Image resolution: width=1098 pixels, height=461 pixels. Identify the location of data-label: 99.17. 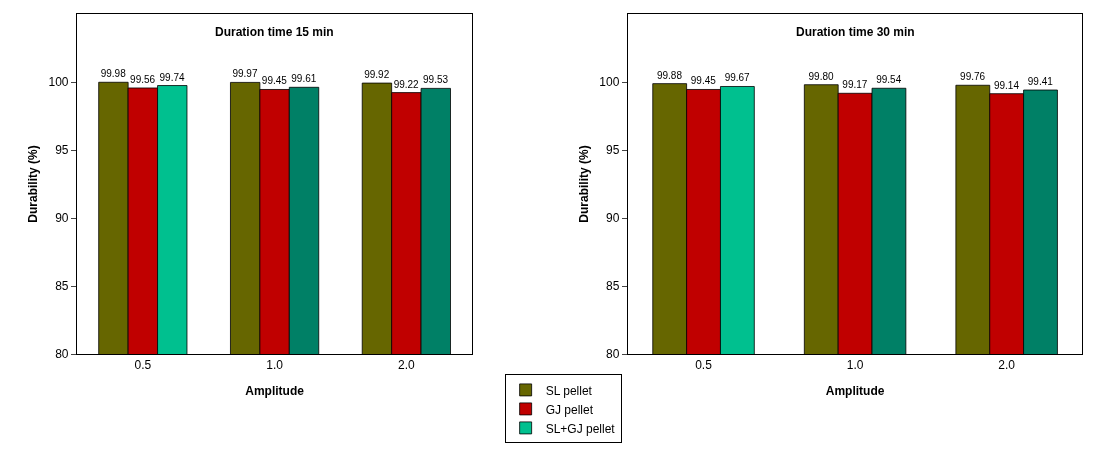
(855, 85).